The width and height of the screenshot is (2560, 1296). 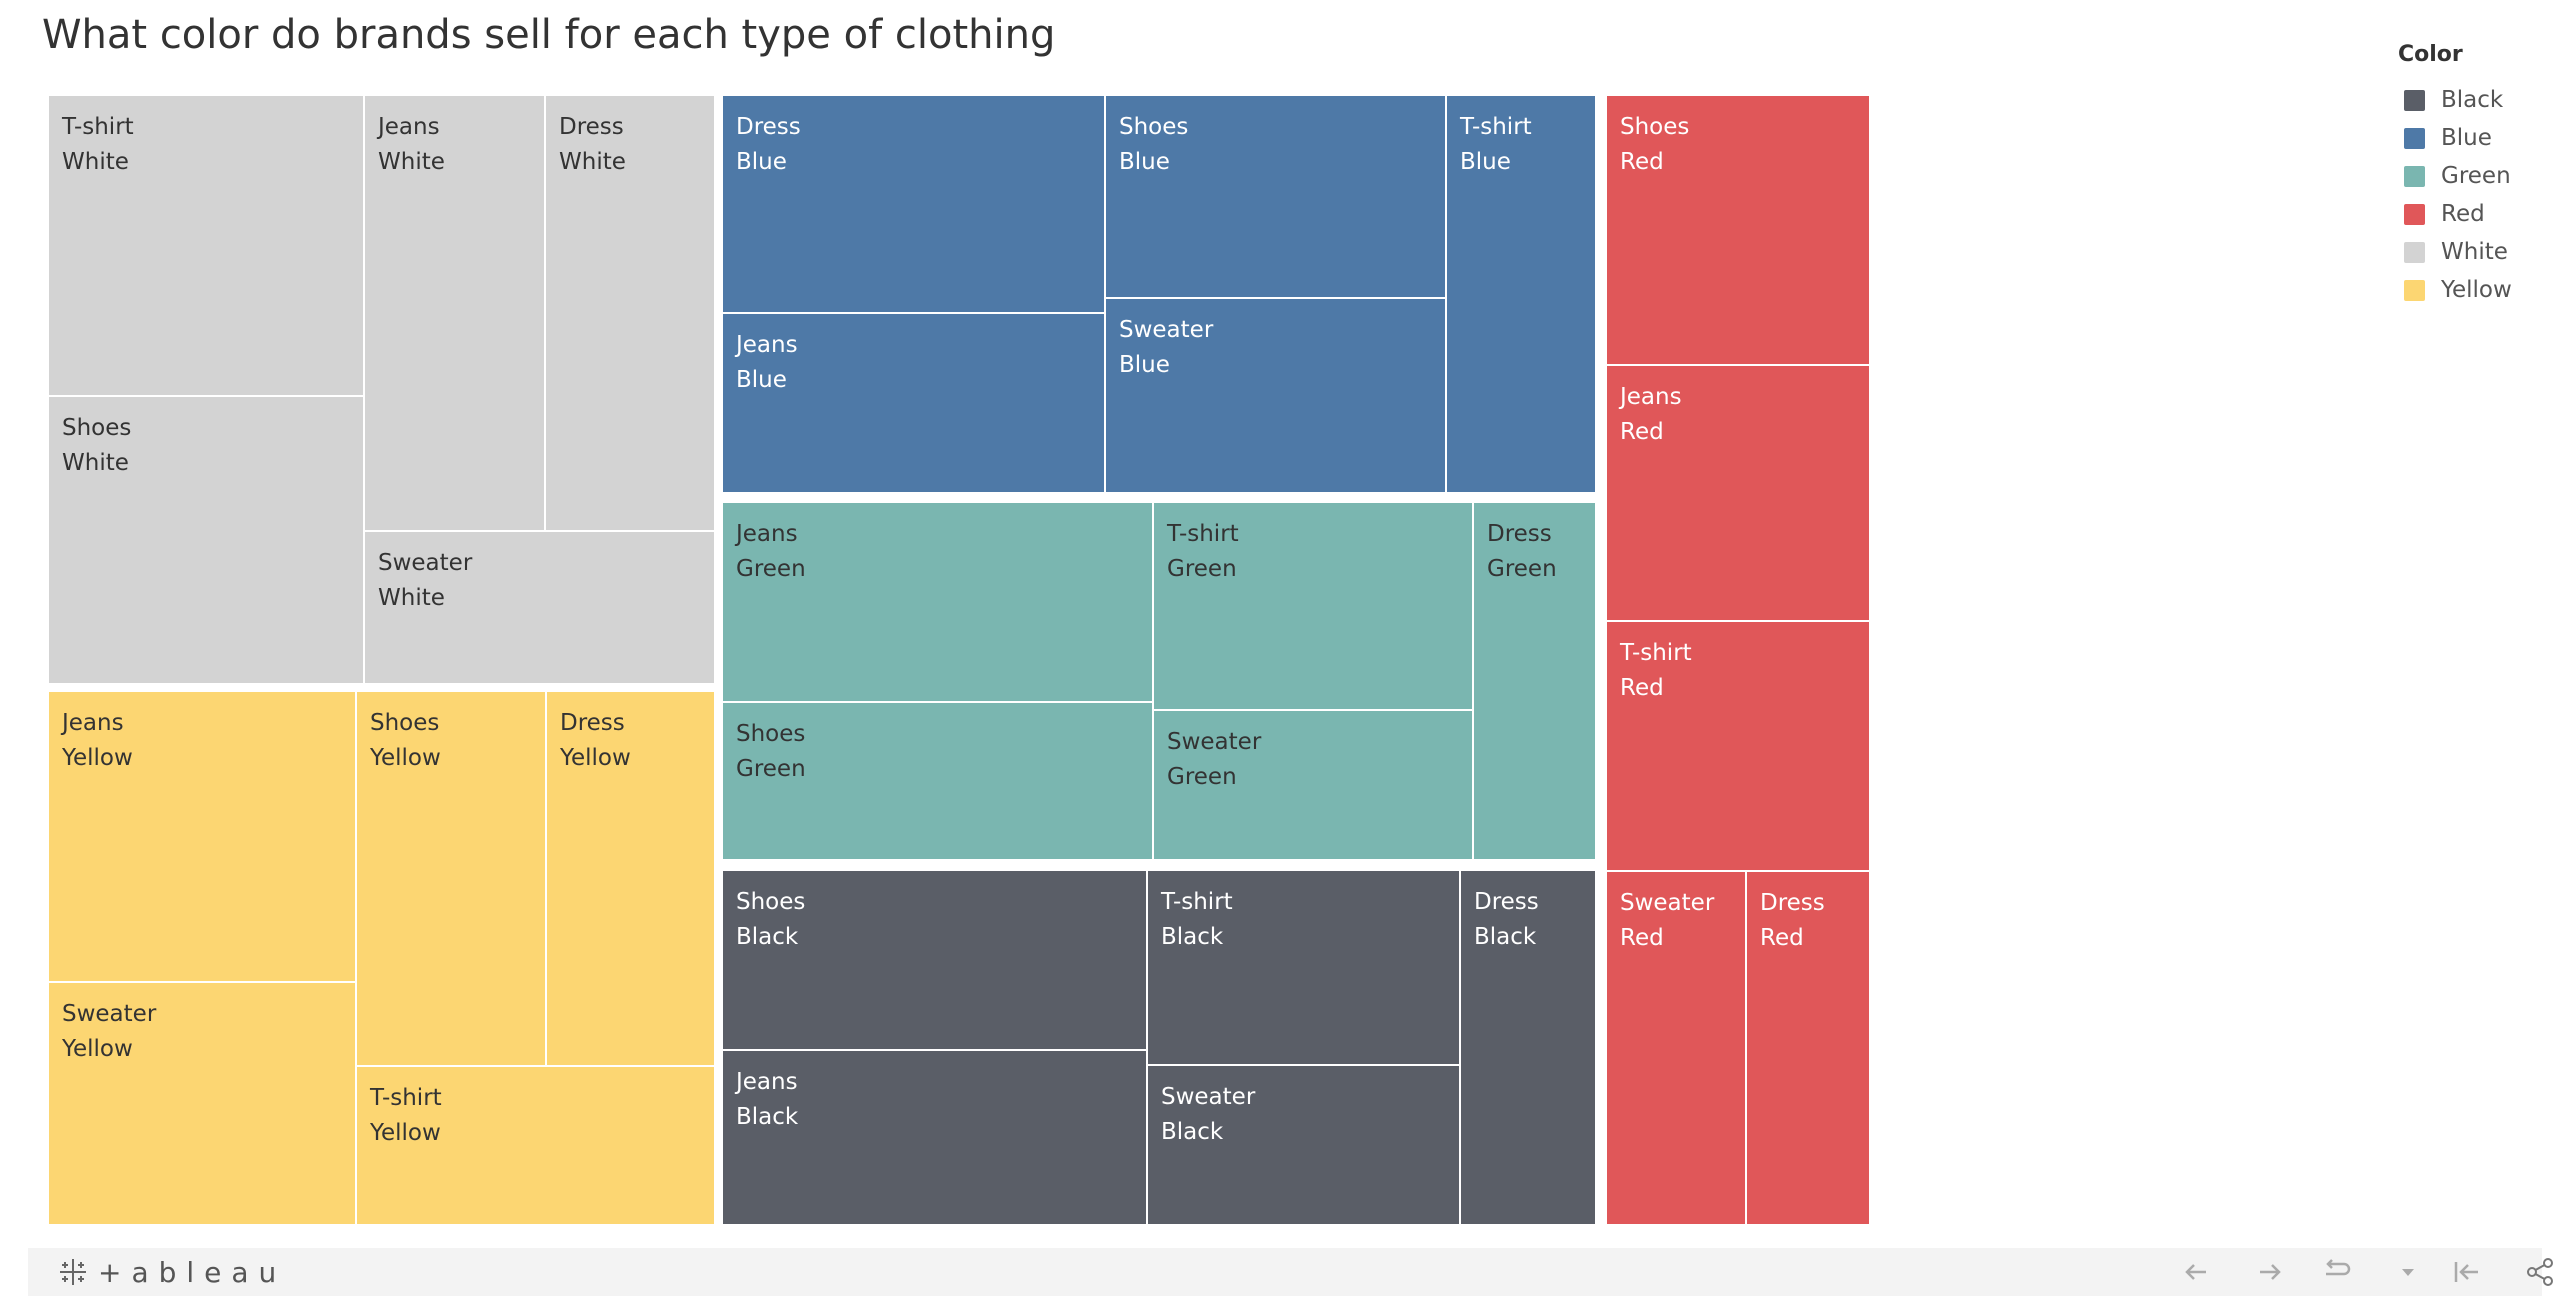 What do you see at coordinates (2476, 176) in the screenshot?
I see `legend-label: Green` at bounding box center [2476, 176].